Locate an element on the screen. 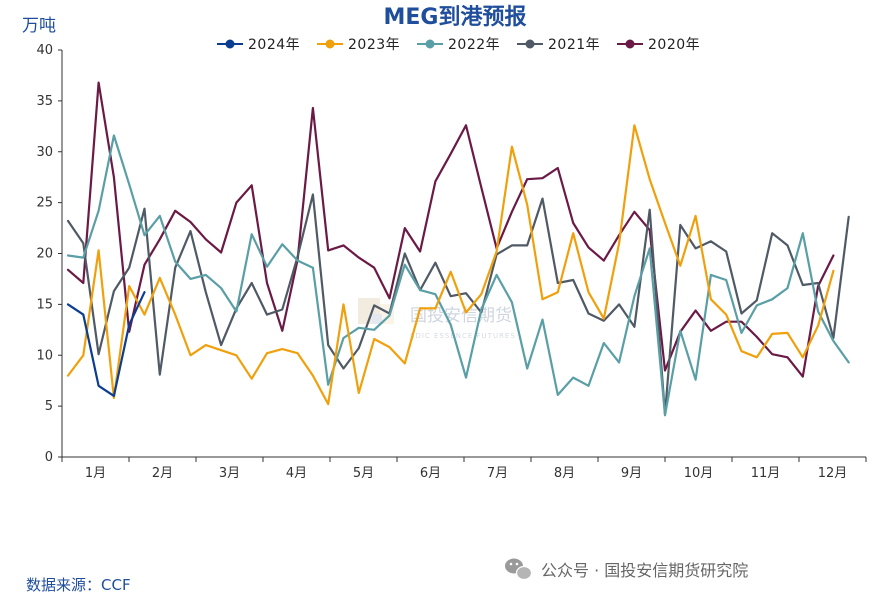 The image size is (894, 604). background-watermark: 国投安信期货 SDIC ESSENCE FUTURES is located at coordinates (437, 319).